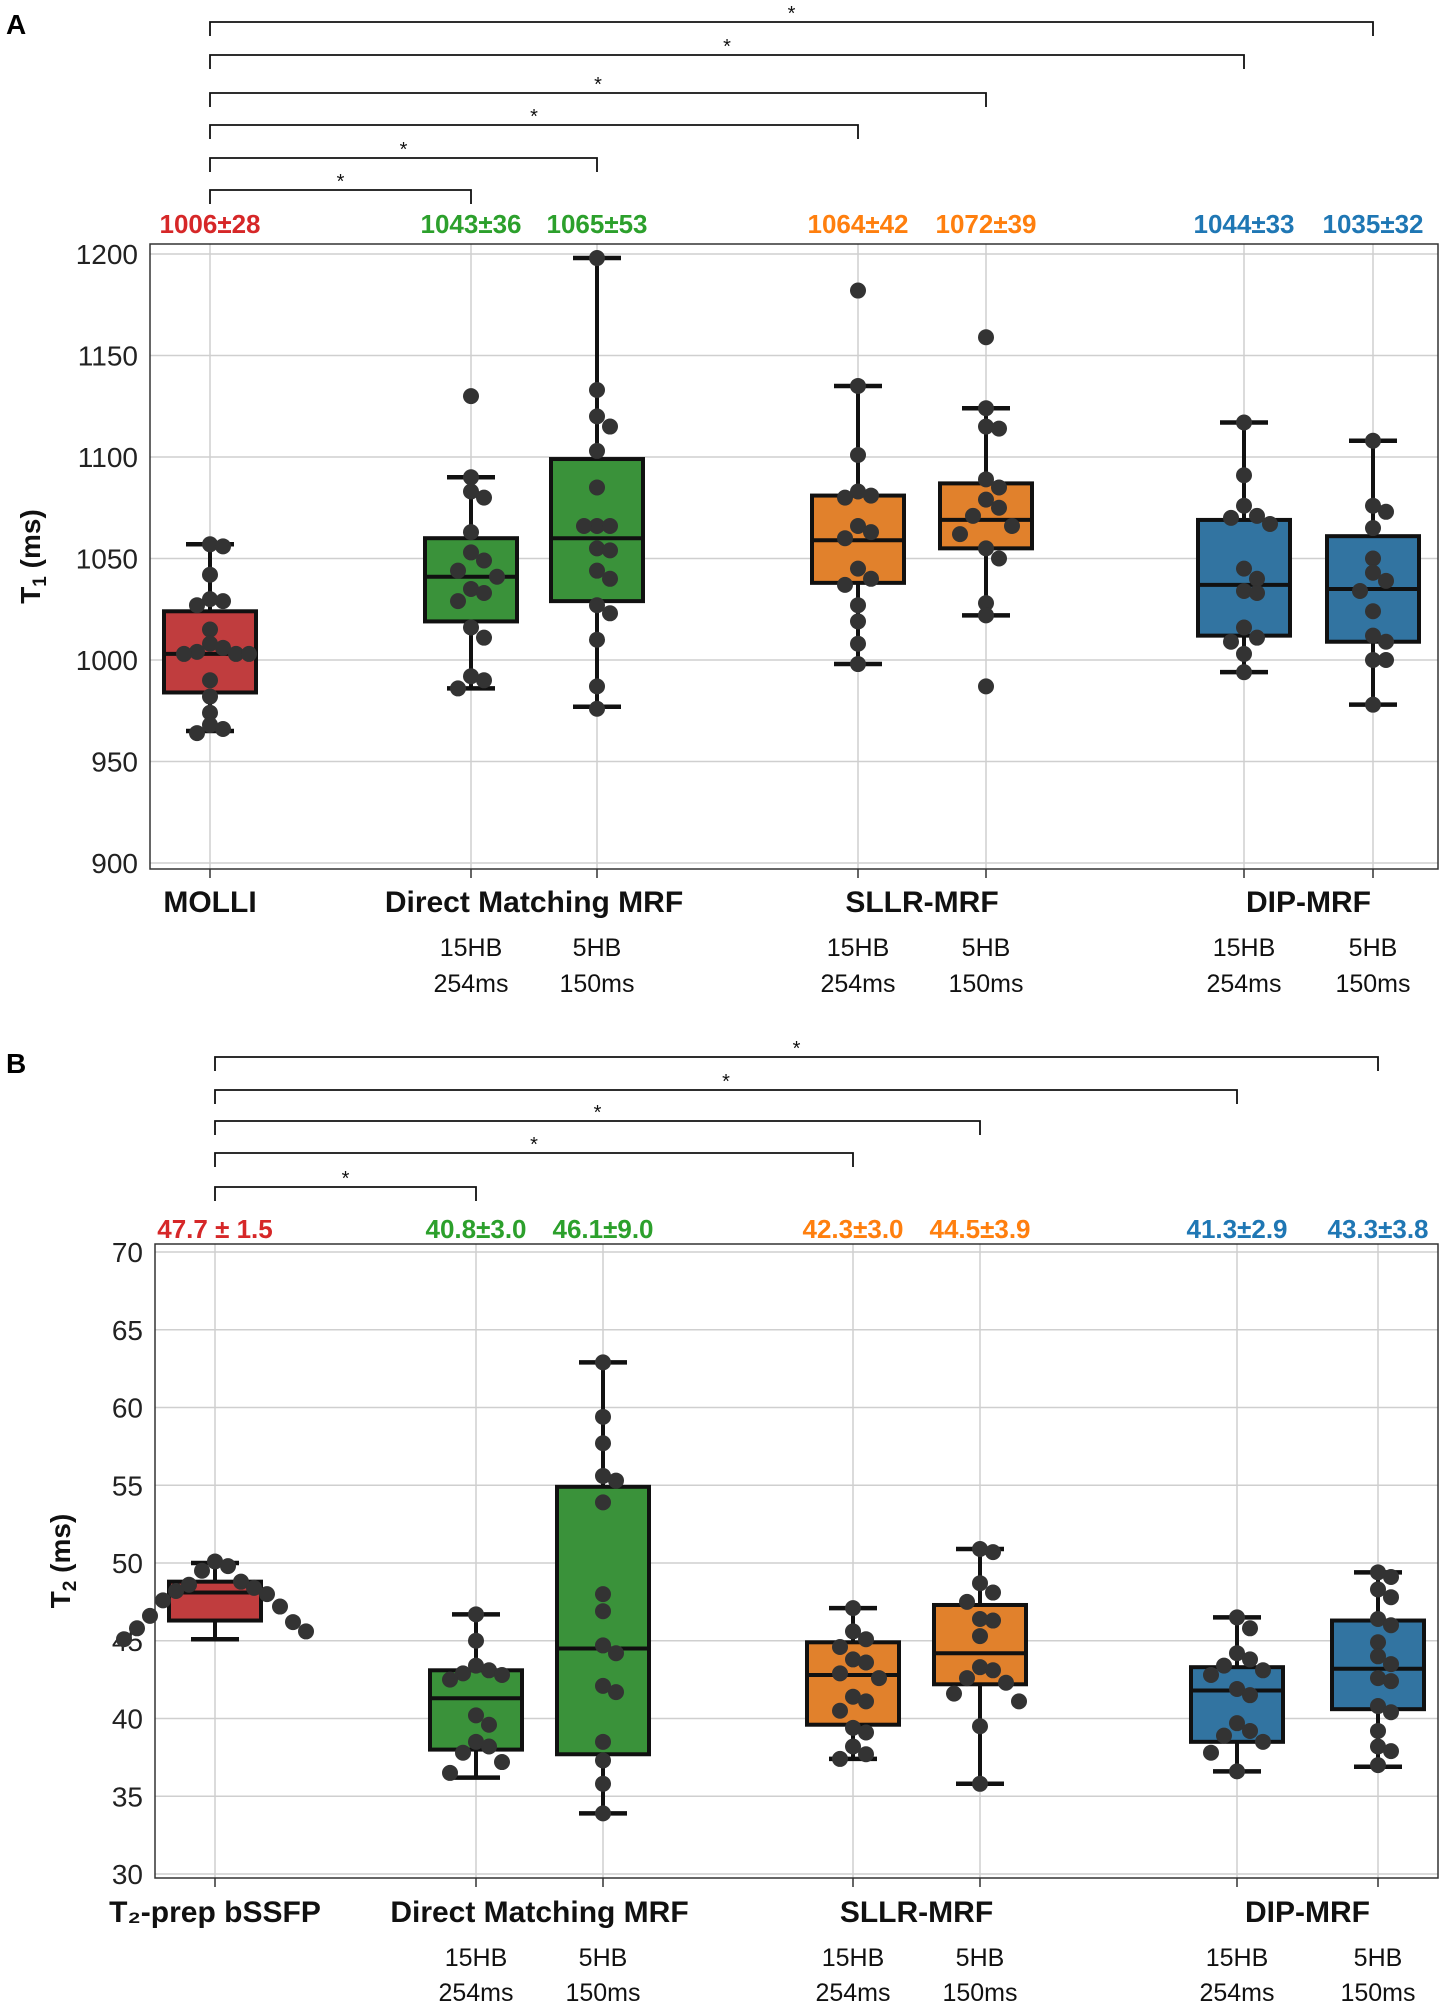 The height and width of the screenshot is (2015, 1450). Describe the element at coordinates (127, 1563) in the screenshot. I see `y-tick-label: 50` at that location.